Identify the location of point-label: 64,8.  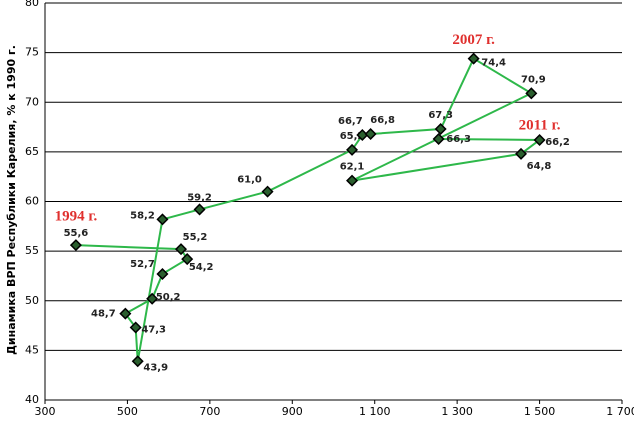
(539, 166).